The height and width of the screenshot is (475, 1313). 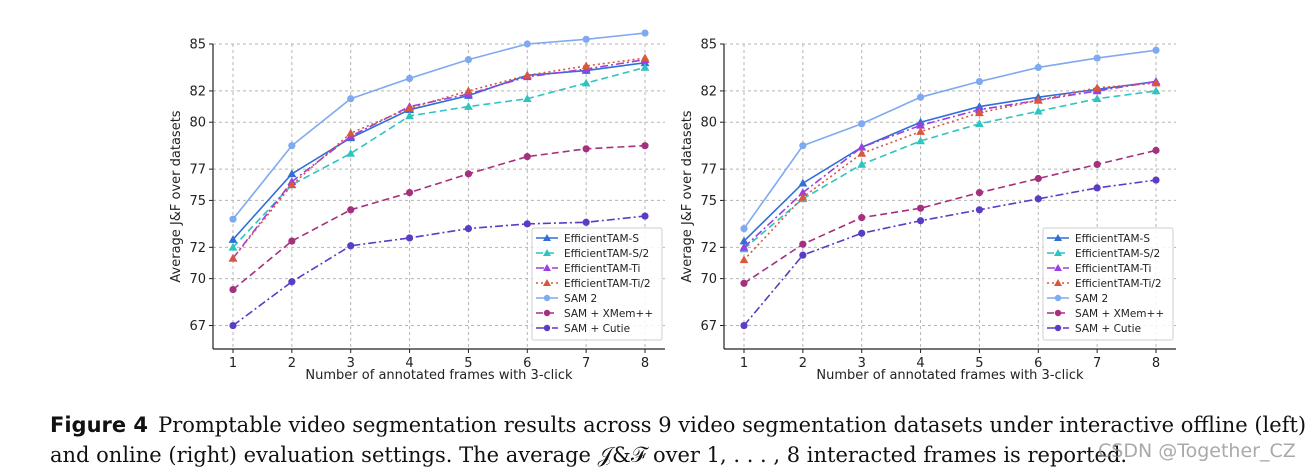 I want to click on x-tick-label: 2, so click(x=292, y=363).